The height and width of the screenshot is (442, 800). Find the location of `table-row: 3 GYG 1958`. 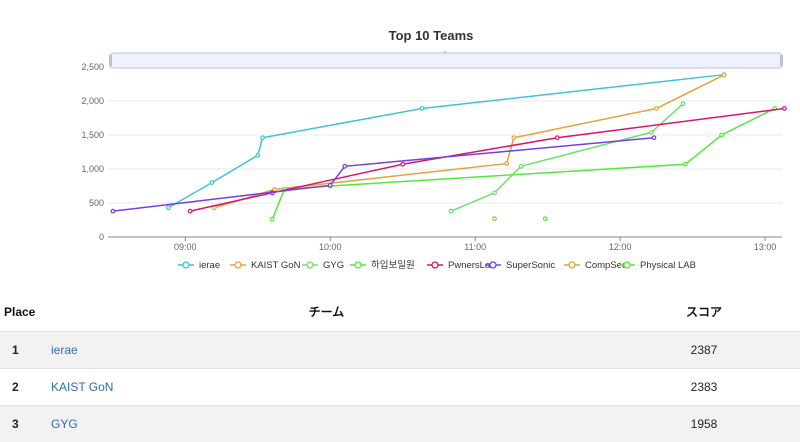

table-row: 3 GYG 1958 is located at coordinates (400, 424).